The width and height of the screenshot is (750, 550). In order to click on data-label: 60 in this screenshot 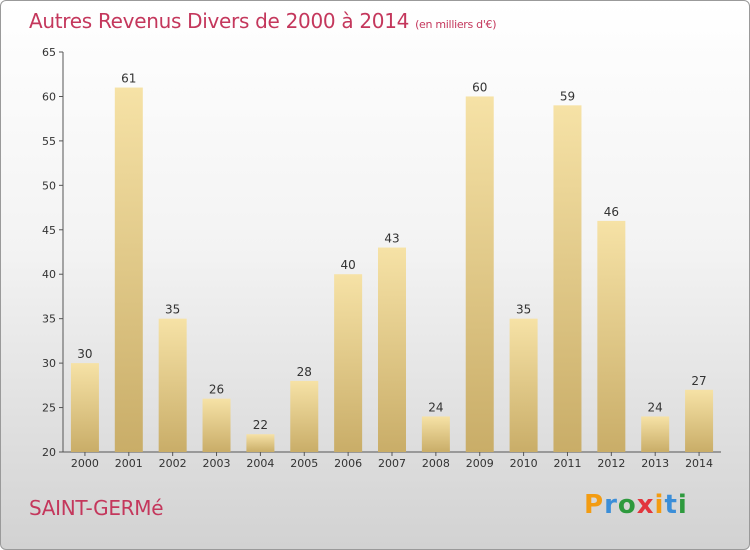, I will do `click(479, 87)`.